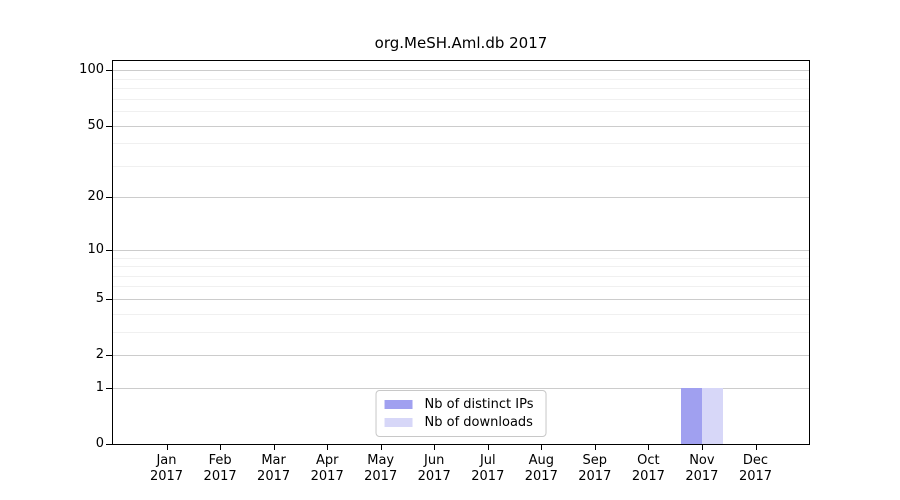  Describe the element at coordinates (595, 460) in the screenshot. I see `x-label-month: Sep` at that location.